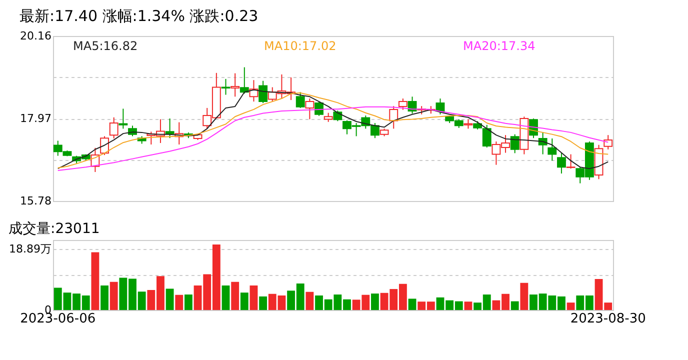  I want to click on text: MA20:17.34, so click(499, 46).